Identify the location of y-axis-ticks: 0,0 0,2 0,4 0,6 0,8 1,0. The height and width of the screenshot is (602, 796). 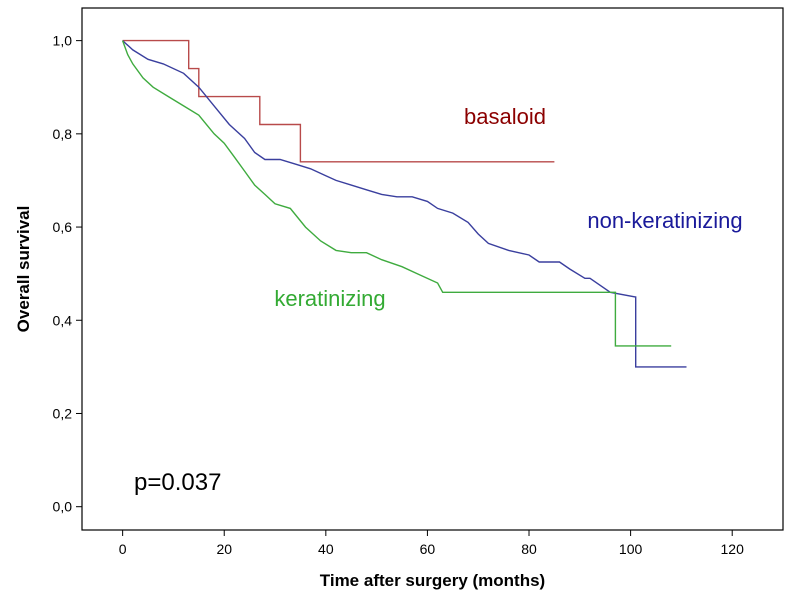
(67, 274).